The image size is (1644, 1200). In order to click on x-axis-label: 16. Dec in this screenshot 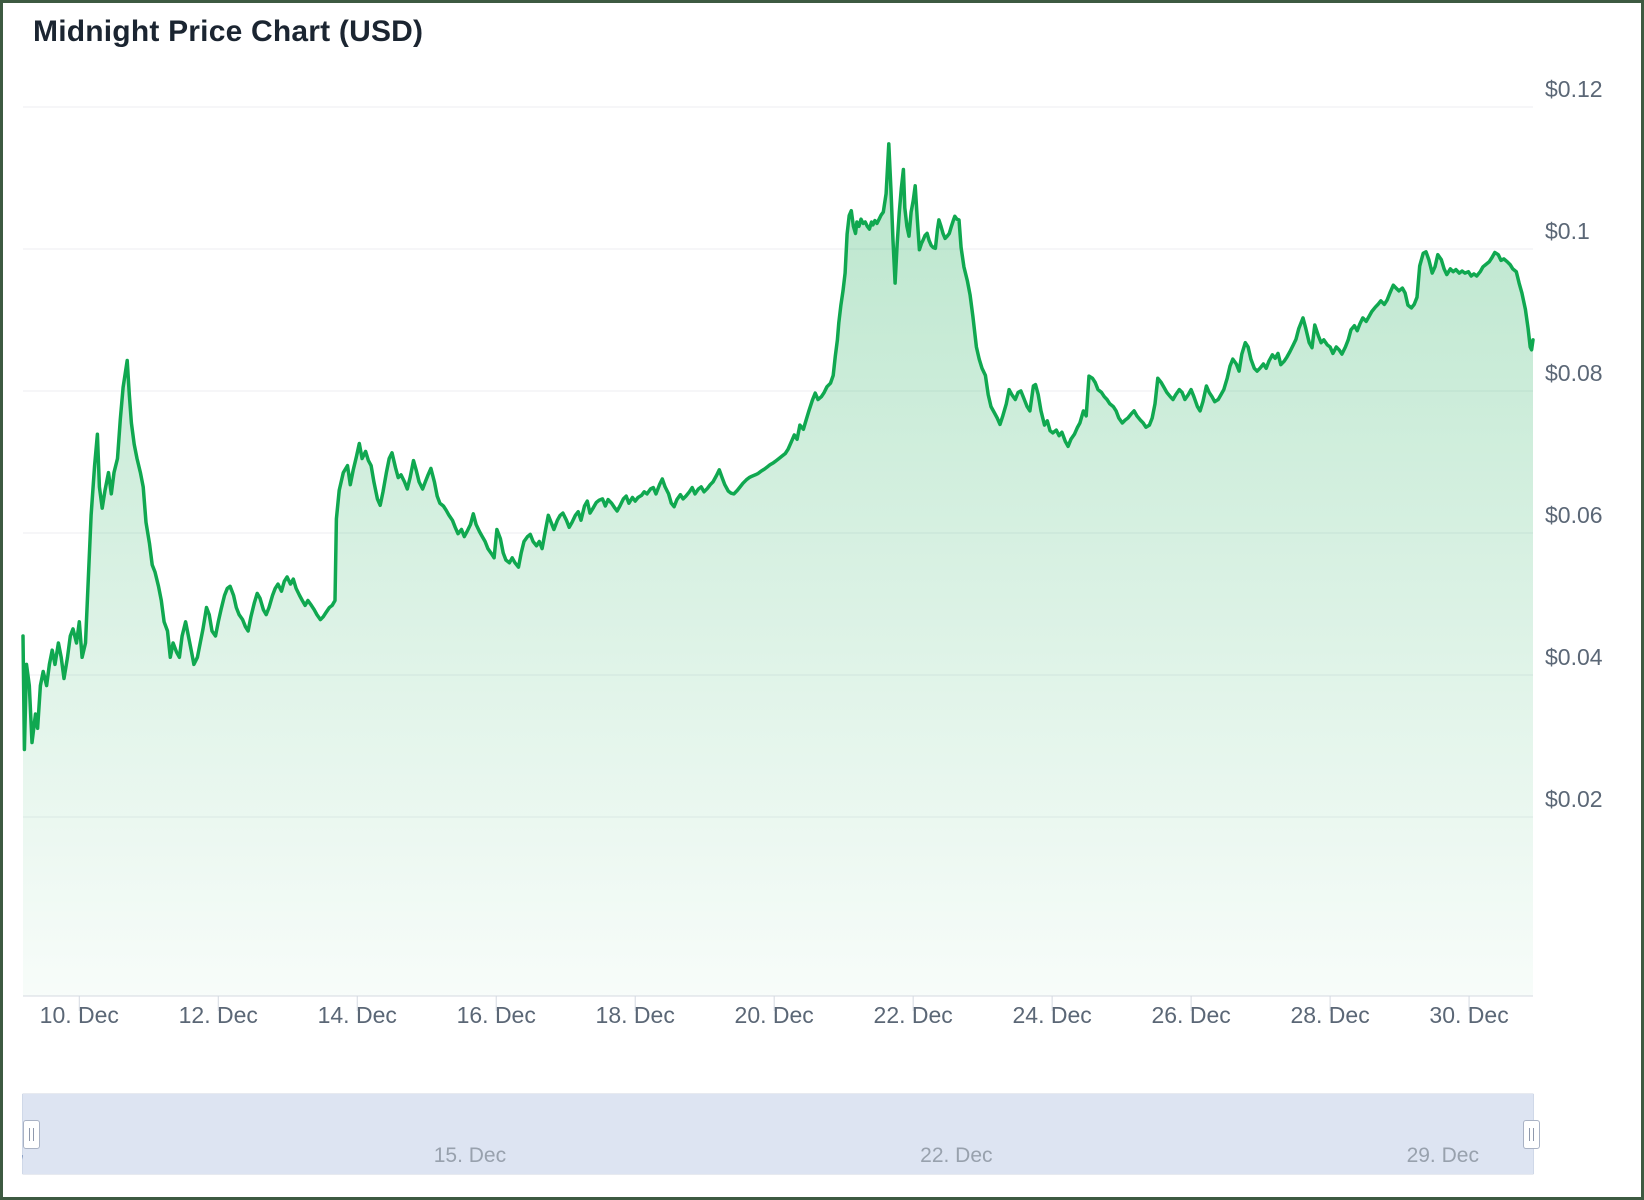, I will do `click(496, 1015)`.